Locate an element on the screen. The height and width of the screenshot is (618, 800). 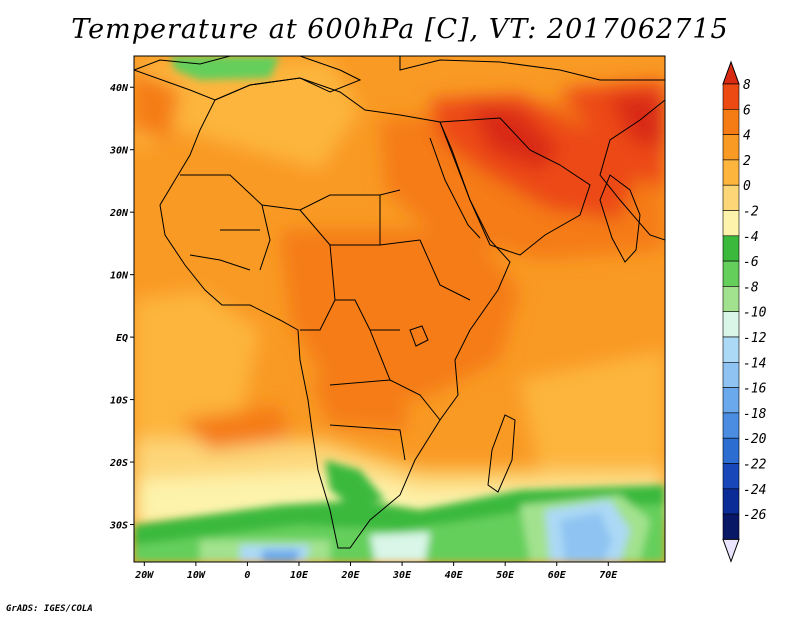
field-zone-warm-sw is located at coordinates (235, 427).